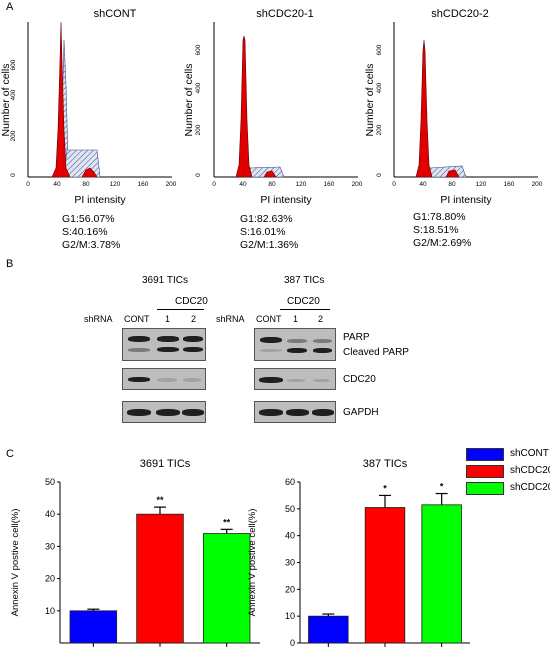 Image resolution: width=550 pixels, height=648 pixels. I want to click on histogram-title-3: shCDC20-2, so click(460, 14).